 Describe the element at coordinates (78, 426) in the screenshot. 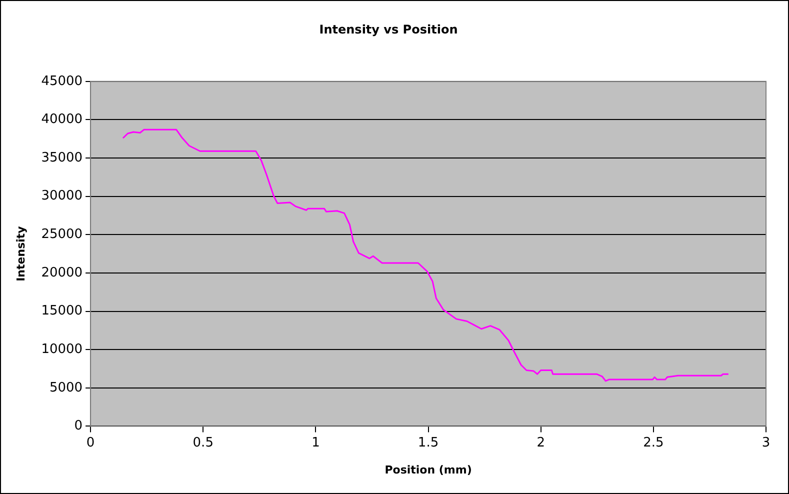

I see `y-tick-label: 0` at that location.